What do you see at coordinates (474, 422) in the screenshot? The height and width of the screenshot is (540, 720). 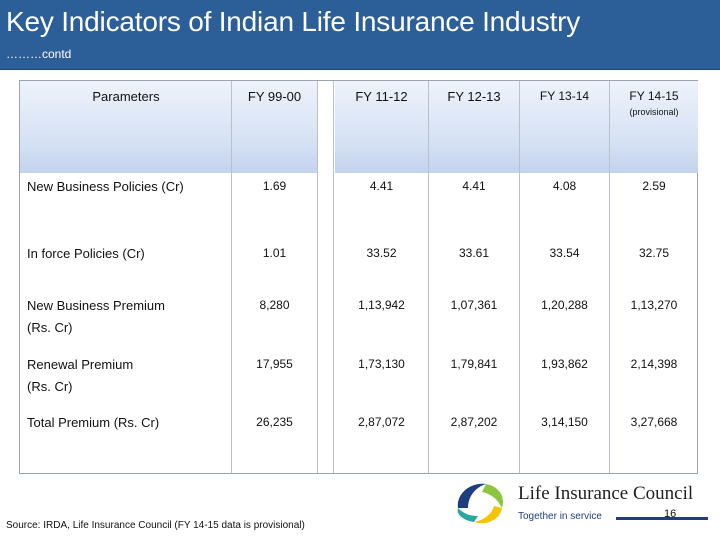 I see `table-cell: 2,87,202` at bounding box center [474, 422].